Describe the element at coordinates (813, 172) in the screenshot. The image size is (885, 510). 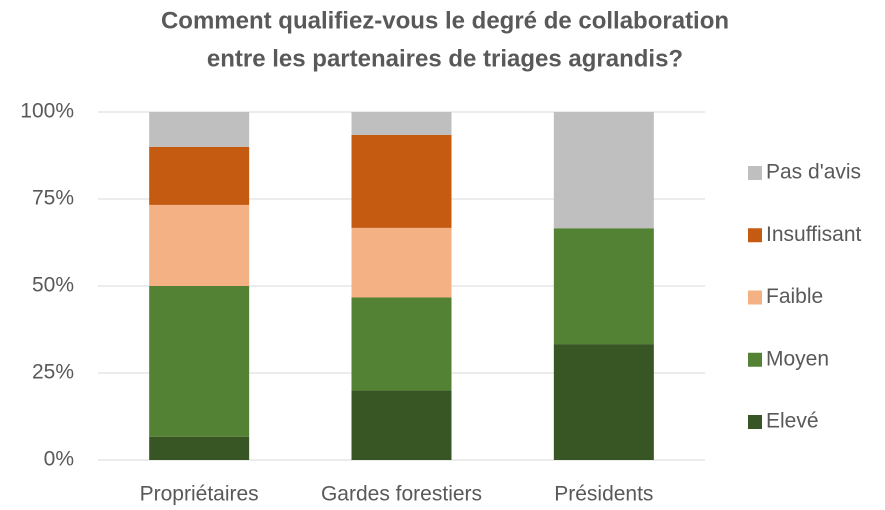
I see `legend-label: Pas d'avis` at that location.